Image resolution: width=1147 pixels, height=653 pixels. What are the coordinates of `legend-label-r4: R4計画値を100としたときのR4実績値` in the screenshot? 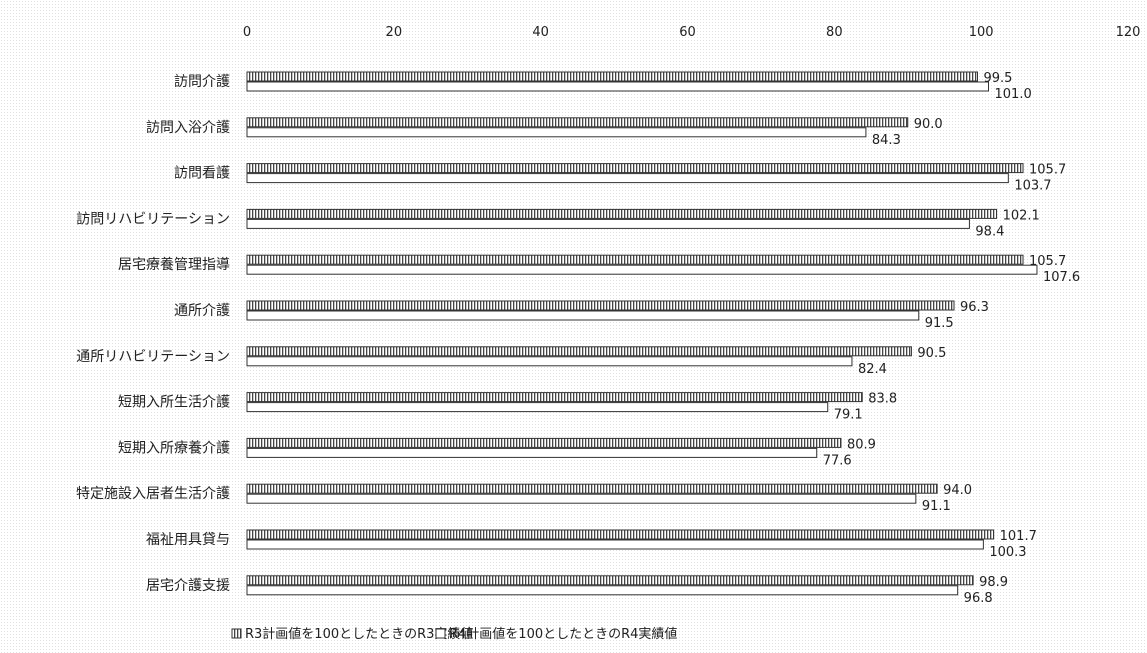 It's located at (563, 634).